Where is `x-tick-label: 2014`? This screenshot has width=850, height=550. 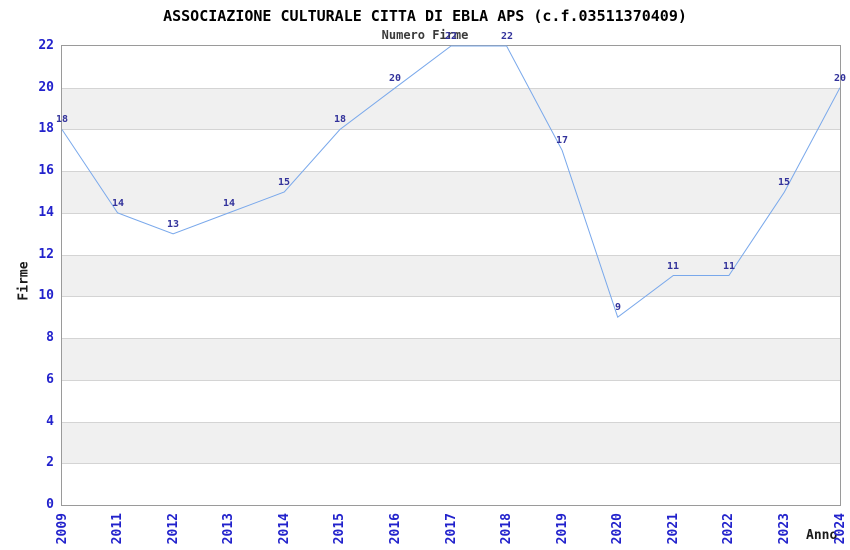 x-tick-label: 2014 is located at coordinates (284, 529).